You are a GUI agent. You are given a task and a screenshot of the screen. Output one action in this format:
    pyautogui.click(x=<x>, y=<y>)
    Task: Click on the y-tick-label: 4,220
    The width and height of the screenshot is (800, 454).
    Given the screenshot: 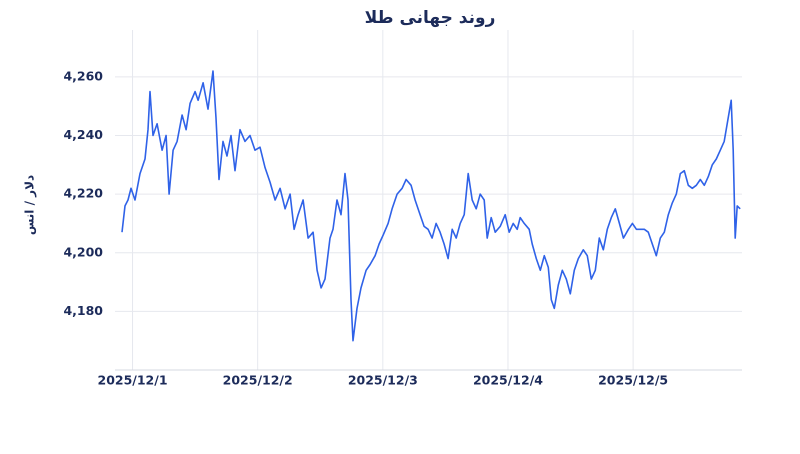 What is the action you would take?
    pyautogui.click(x=83, y=193)
    